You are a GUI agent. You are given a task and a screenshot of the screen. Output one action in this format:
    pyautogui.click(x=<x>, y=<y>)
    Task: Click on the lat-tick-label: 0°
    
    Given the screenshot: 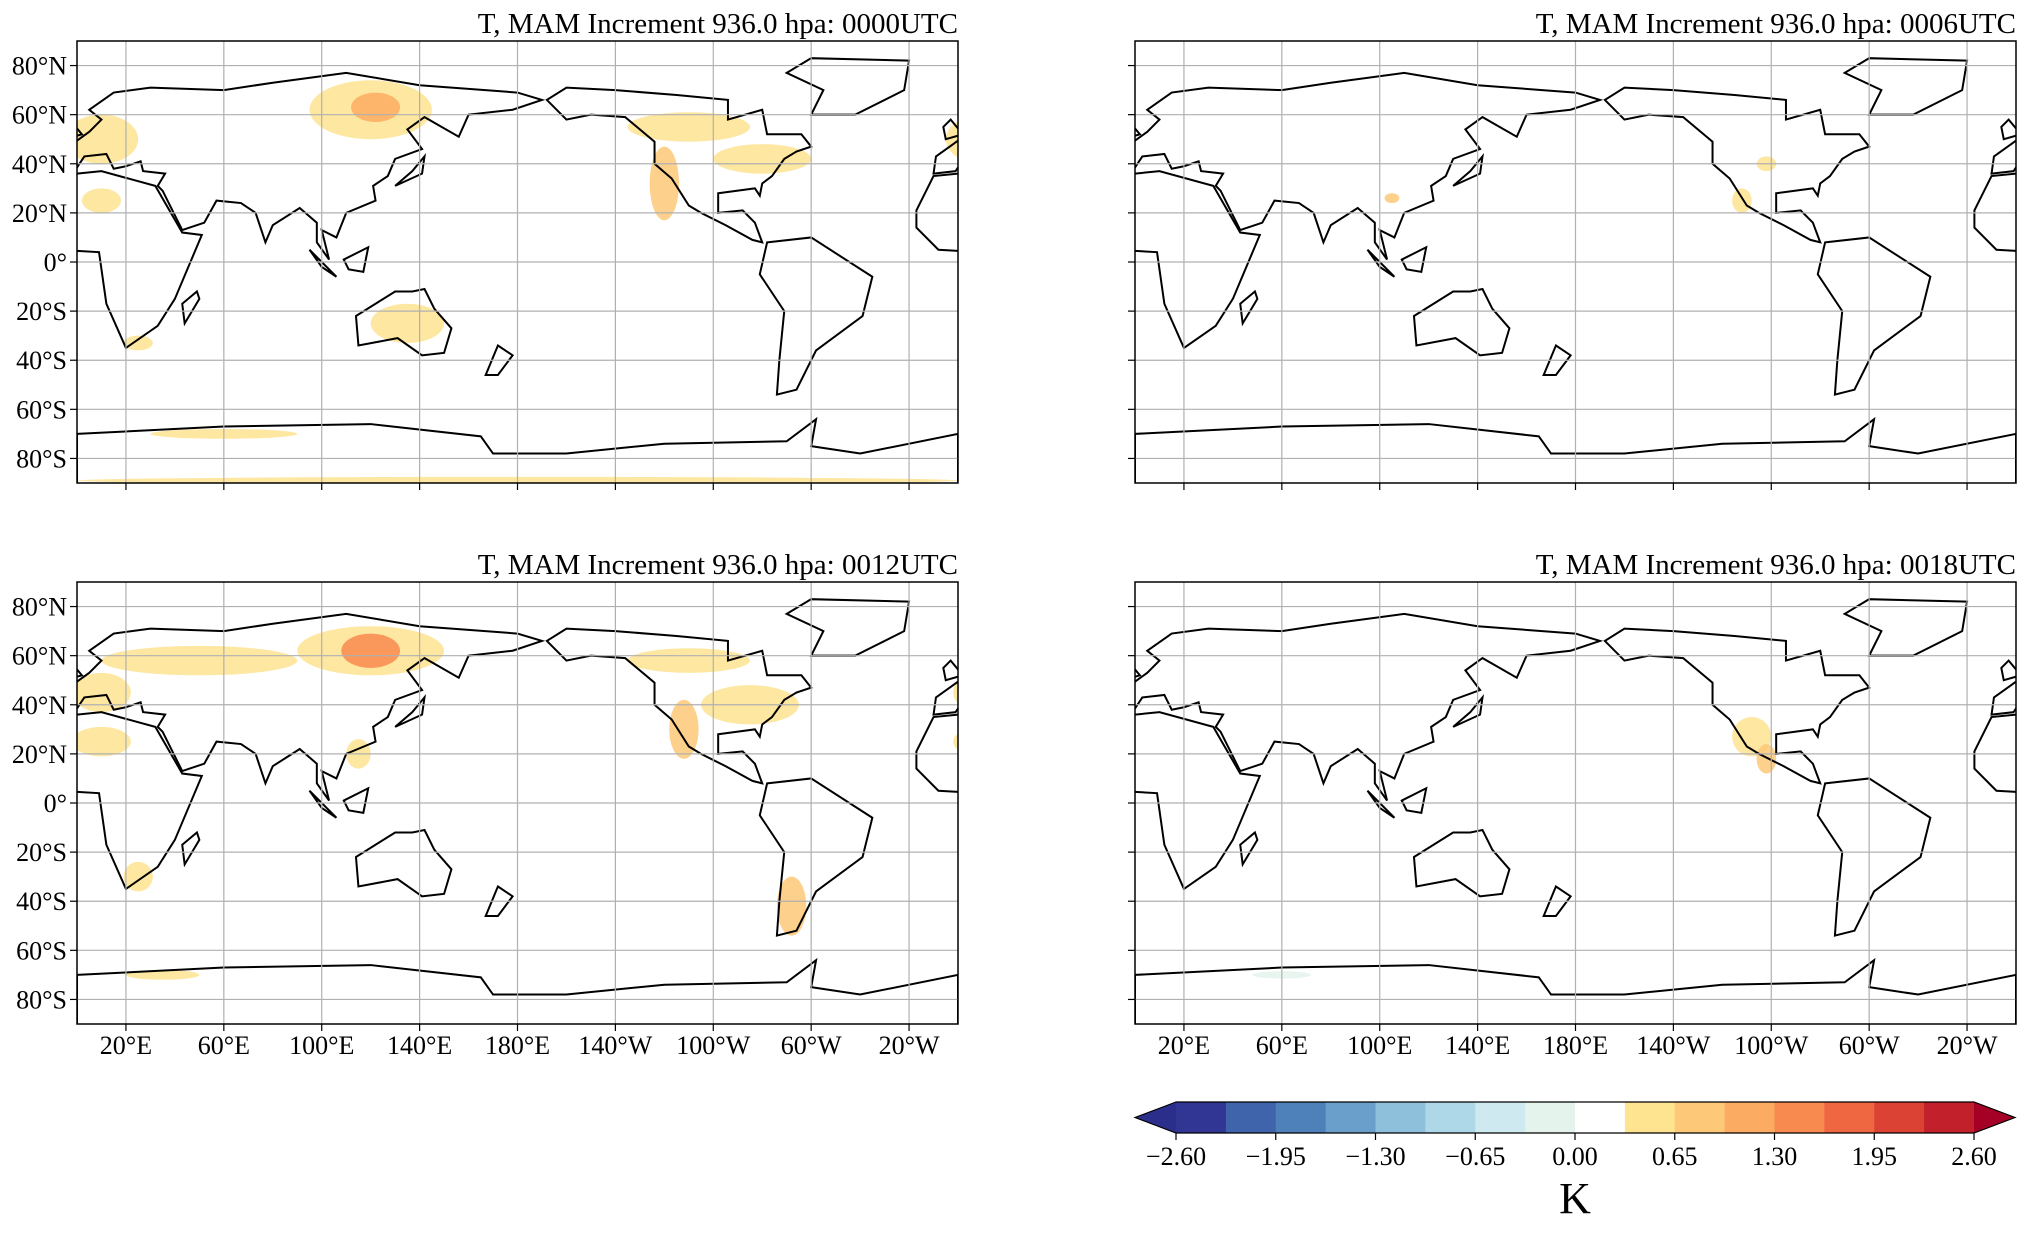 What is the action you would take?
    pyautogui.click(x=55, y=262)
    